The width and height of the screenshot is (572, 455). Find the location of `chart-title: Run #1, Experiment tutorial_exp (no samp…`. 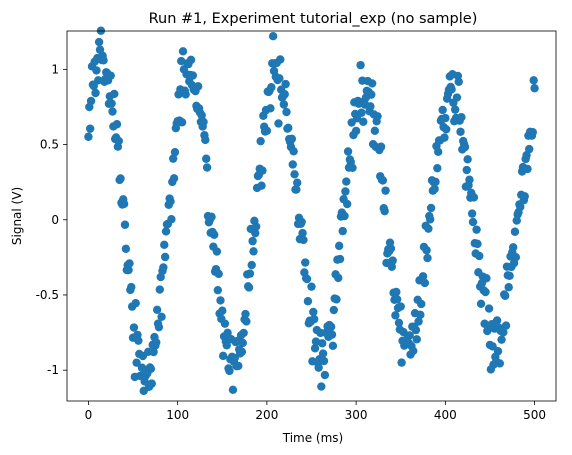

chart-title: Run #1, Experiment tutorial_exp (no samp… is located at coordinates (313, 19).